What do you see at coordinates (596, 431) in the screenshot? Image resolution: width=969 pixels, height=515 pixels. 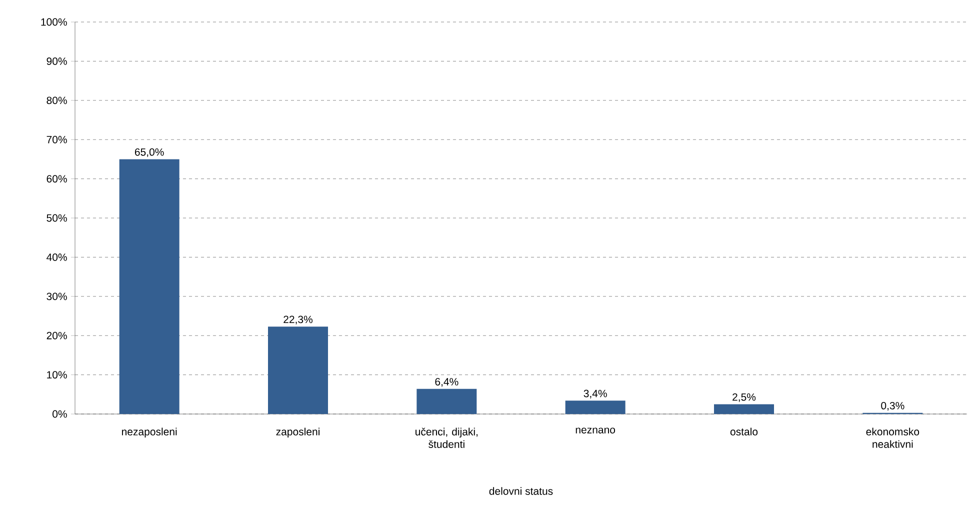 I see `x-tick-label: neznano` at bounding box center [596, 431].